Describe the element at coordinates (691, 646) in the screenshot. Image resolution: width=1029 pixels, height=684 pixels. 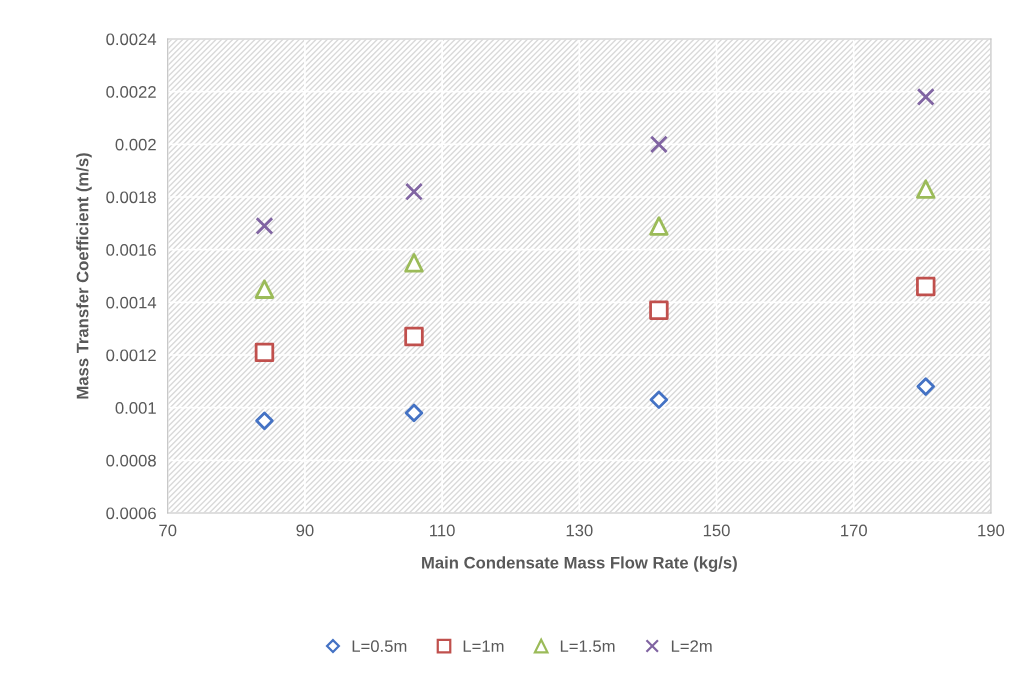
I see `legend-label: L=2m` at that location.